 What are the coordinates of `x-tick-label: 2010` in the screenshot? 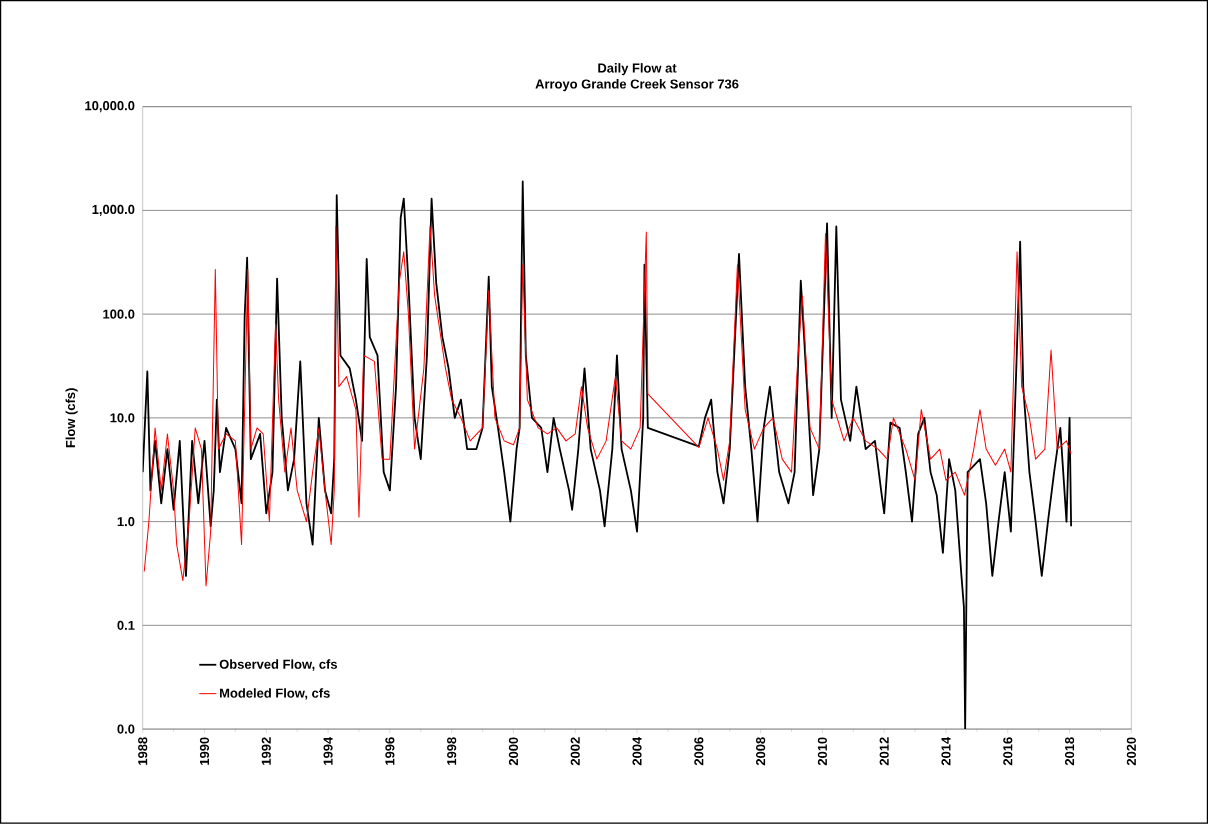 It's located at (822, 751).